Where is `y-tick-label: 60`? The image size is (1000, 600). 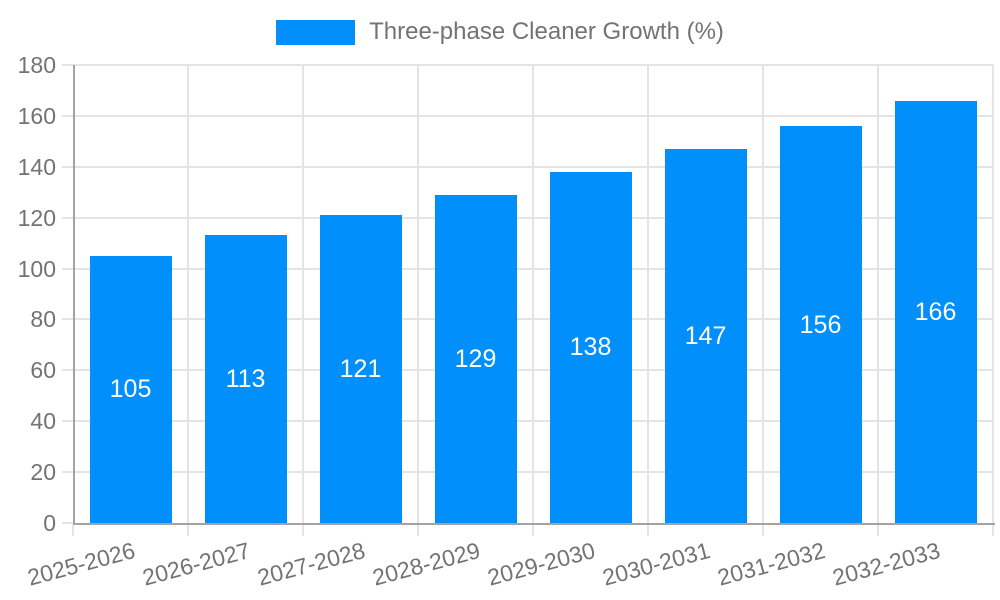
y-tick-label: 60 is located at coordinates (43, 370).